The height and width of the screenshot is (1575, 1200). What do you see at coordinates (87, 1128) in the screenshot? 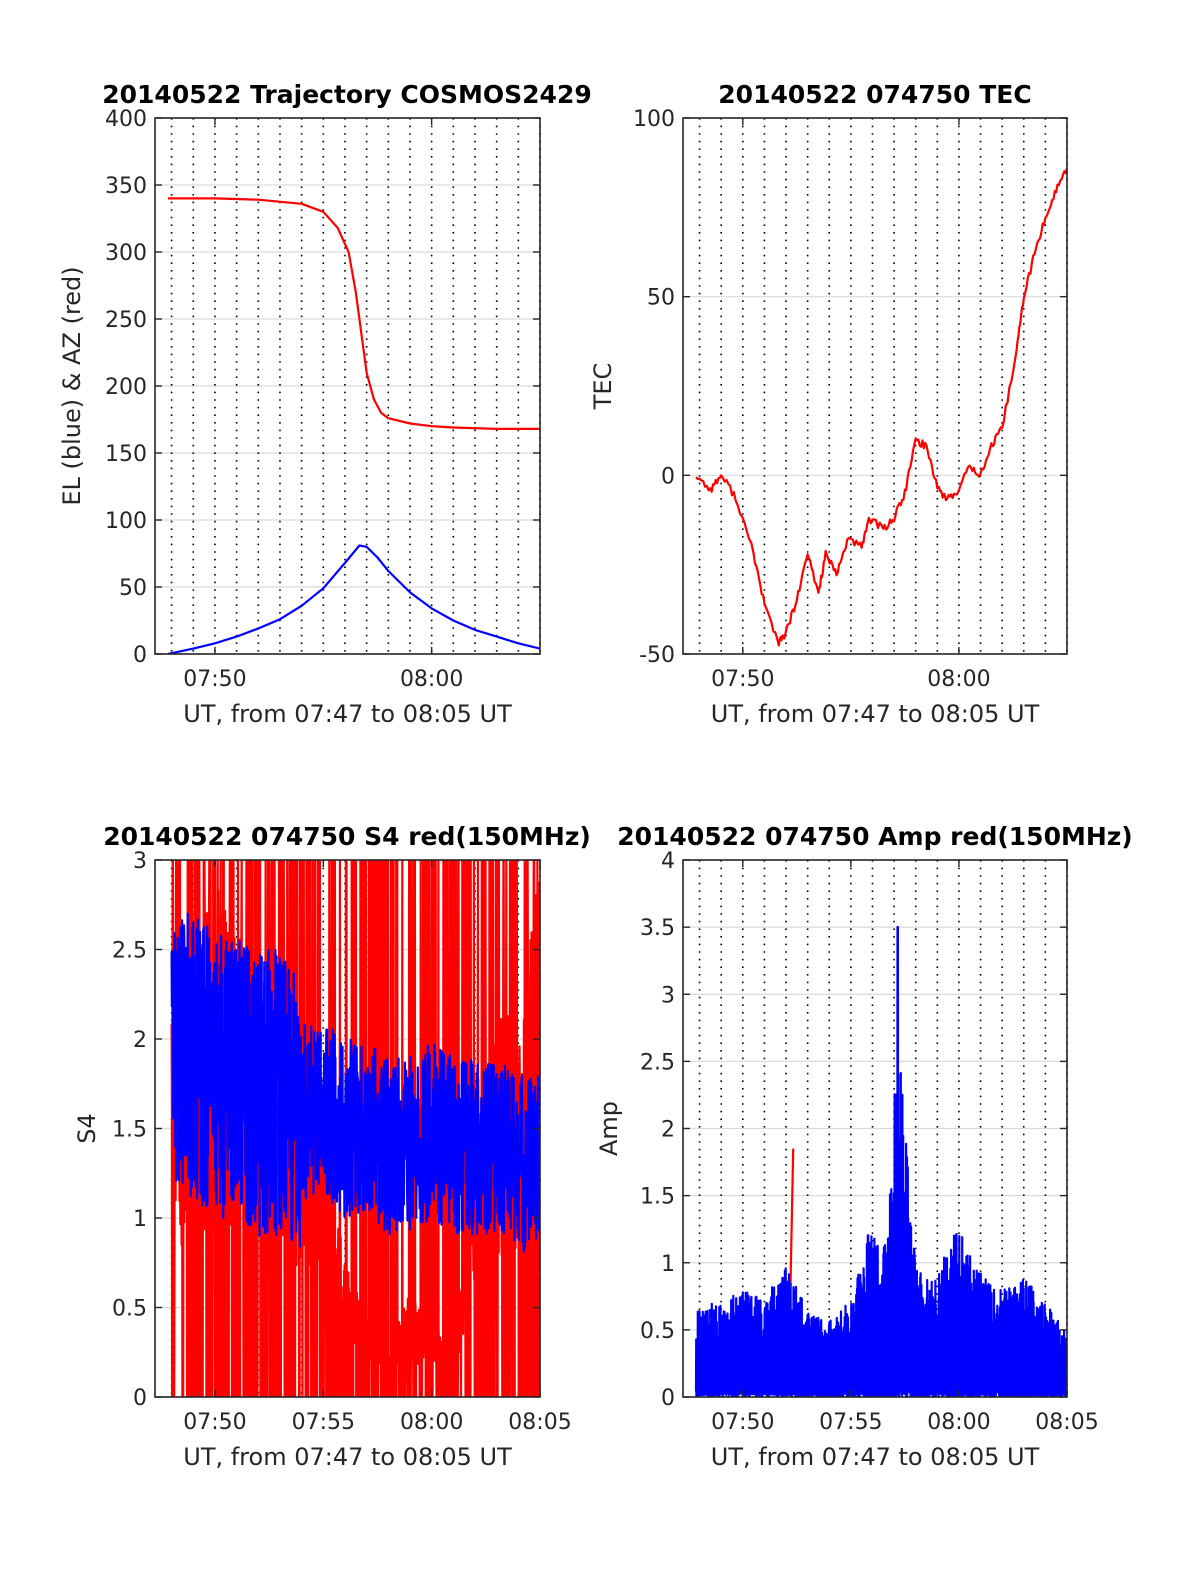
I see `y-axis-label: S4` at bounding box center [87, 1128].